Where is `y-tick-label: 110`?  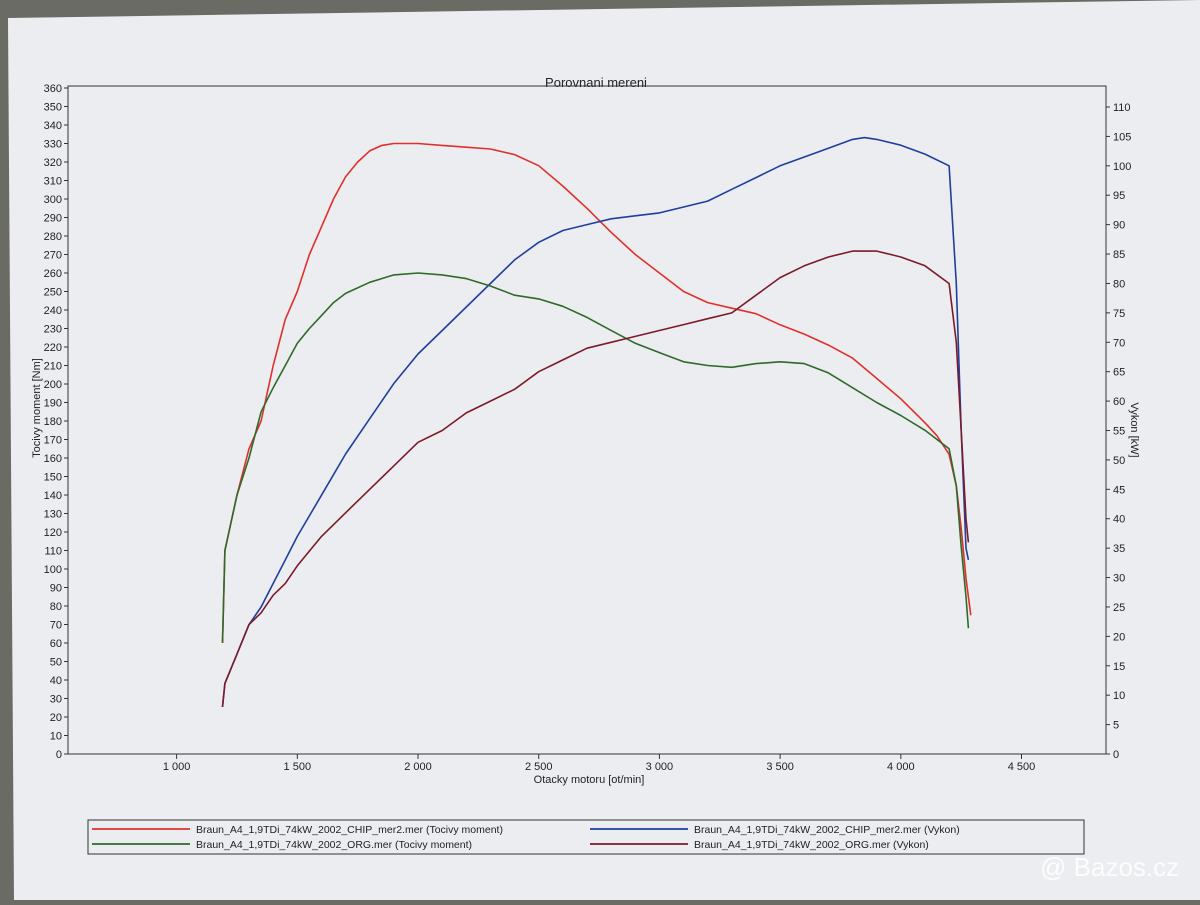
y-tick-label: 110 is located at coordinates (53, 552).